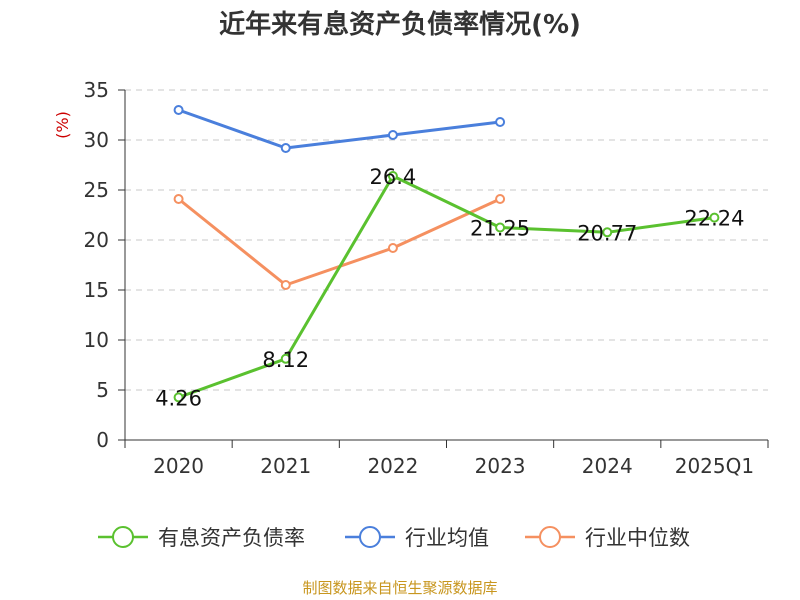 This screenshot has width=800, height=600. I want to click on data-label-2020: 4.26, so click(178, 398).